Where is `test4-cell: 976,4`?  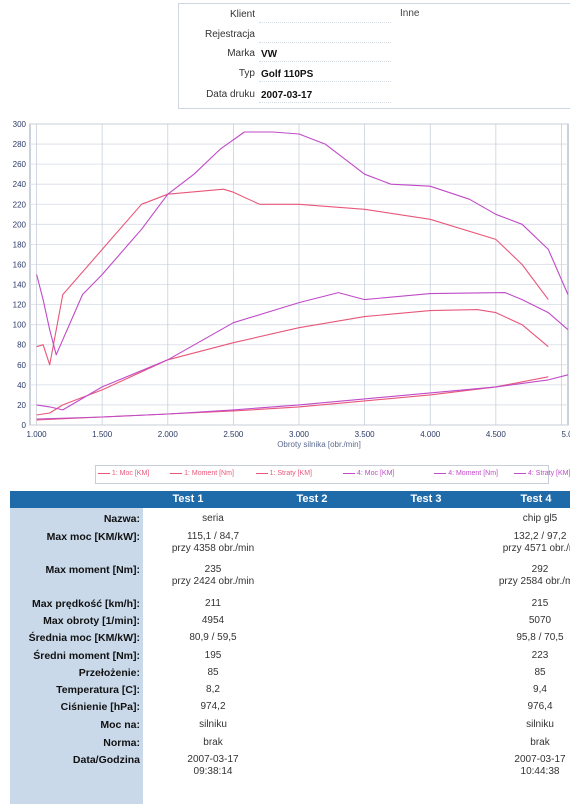
test4-cell: 976,4 is located at coordinates (517, 707).